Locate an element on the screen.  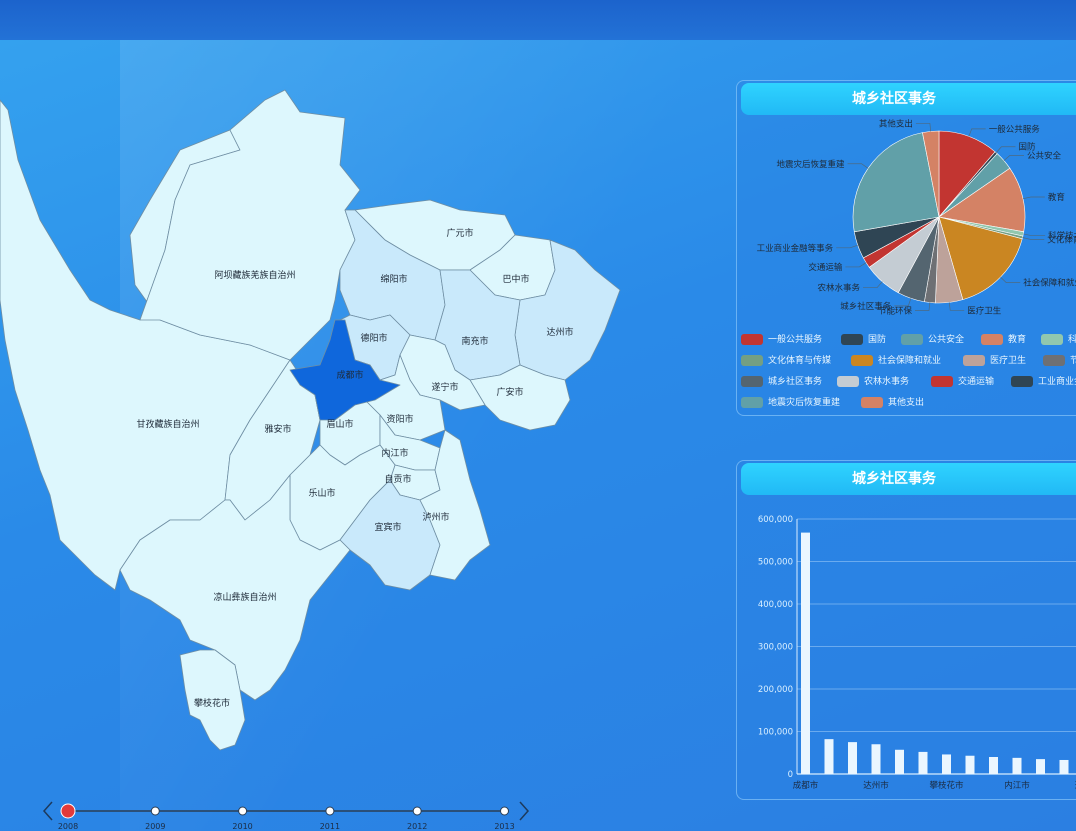
legend-label: 交通运输 is located at coordinates (976, 382).